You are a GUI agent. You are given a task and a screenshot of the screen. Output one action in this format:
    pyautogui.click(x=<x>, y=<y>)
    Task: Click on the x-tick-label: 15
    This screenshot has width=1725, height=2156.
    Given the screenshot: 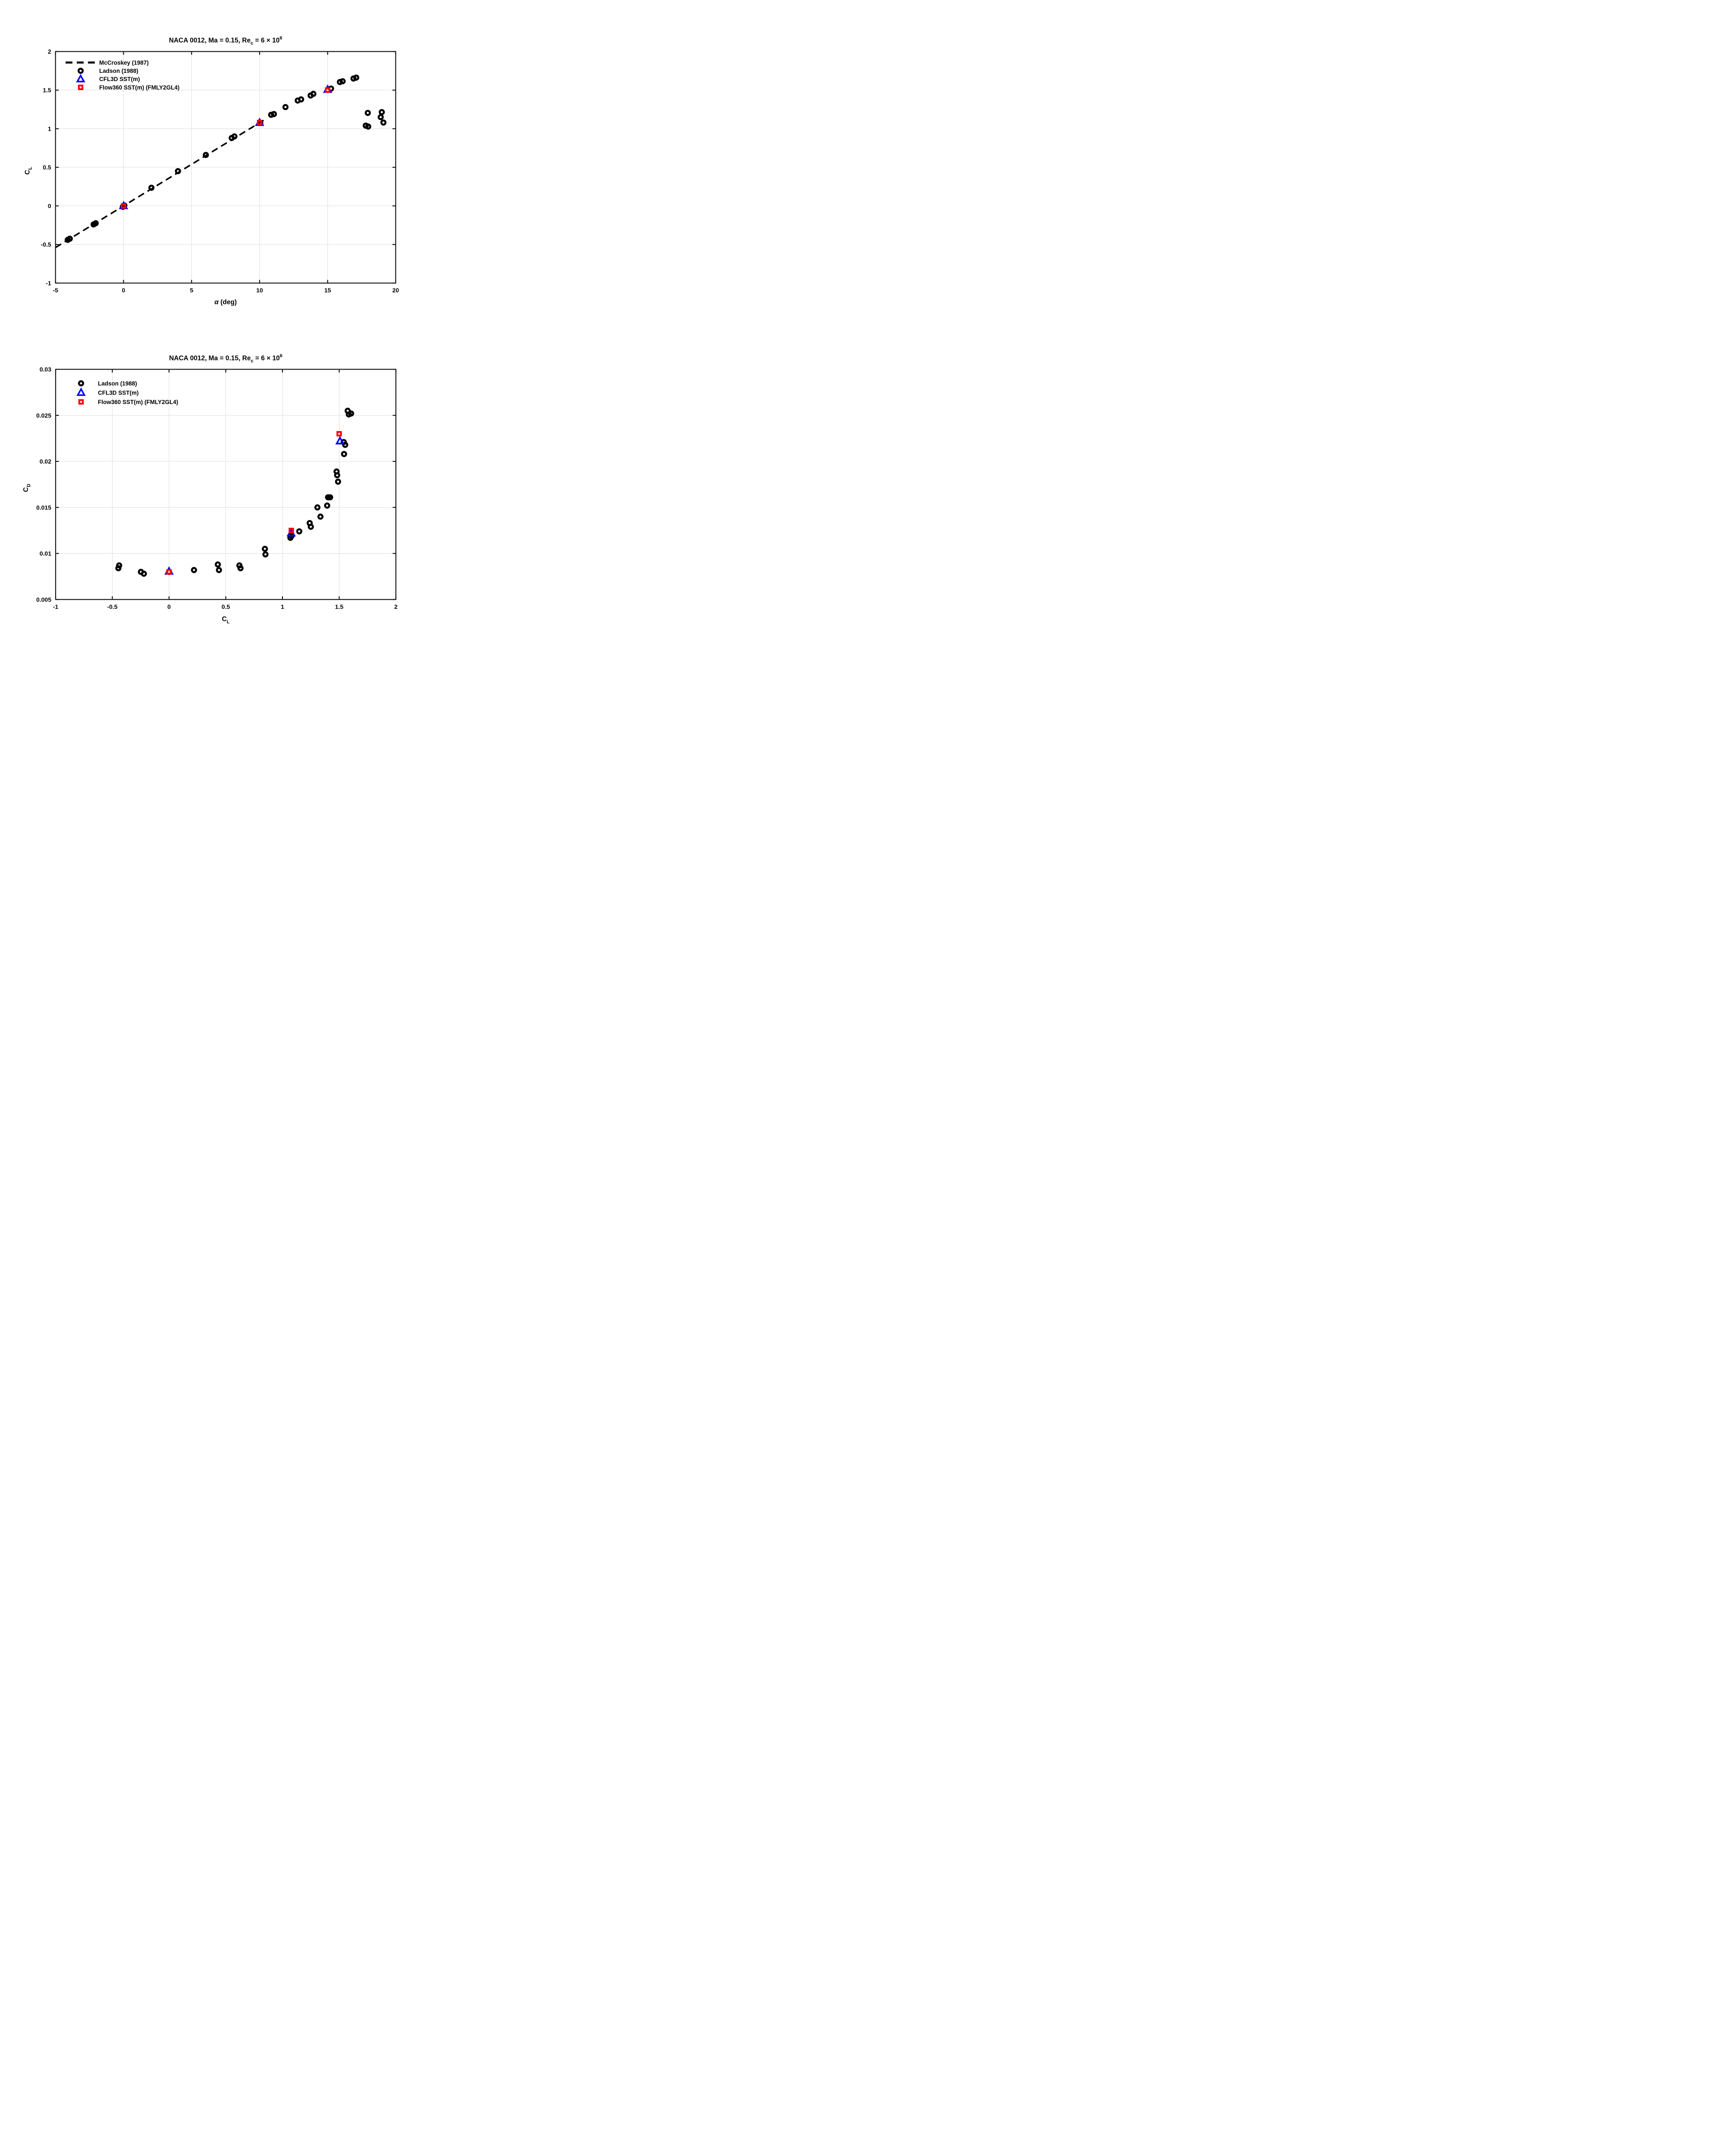 What is the action you would take?
    pyautogui.click(x=328, y=290)
    